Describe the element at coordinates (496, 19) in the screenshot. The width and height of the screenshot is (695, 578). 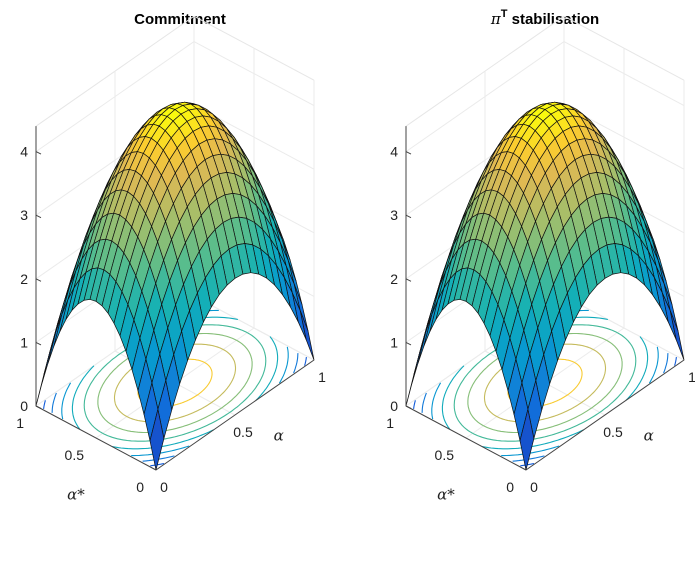
I see `title-pi: π` at that location.